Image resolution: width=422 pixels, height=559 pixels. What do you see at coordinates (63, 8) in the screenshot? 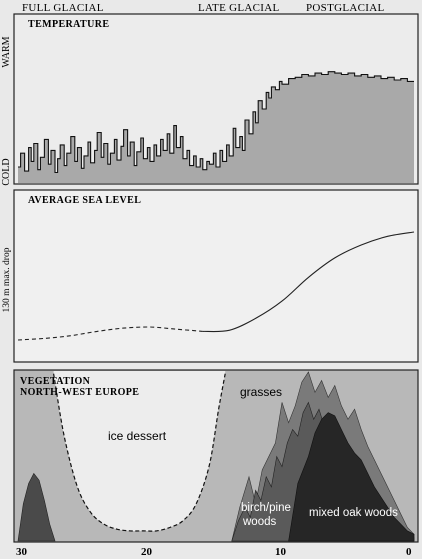
I see `period-full-glacial: FULL GLACIAL` at bounding box center [63, 8].